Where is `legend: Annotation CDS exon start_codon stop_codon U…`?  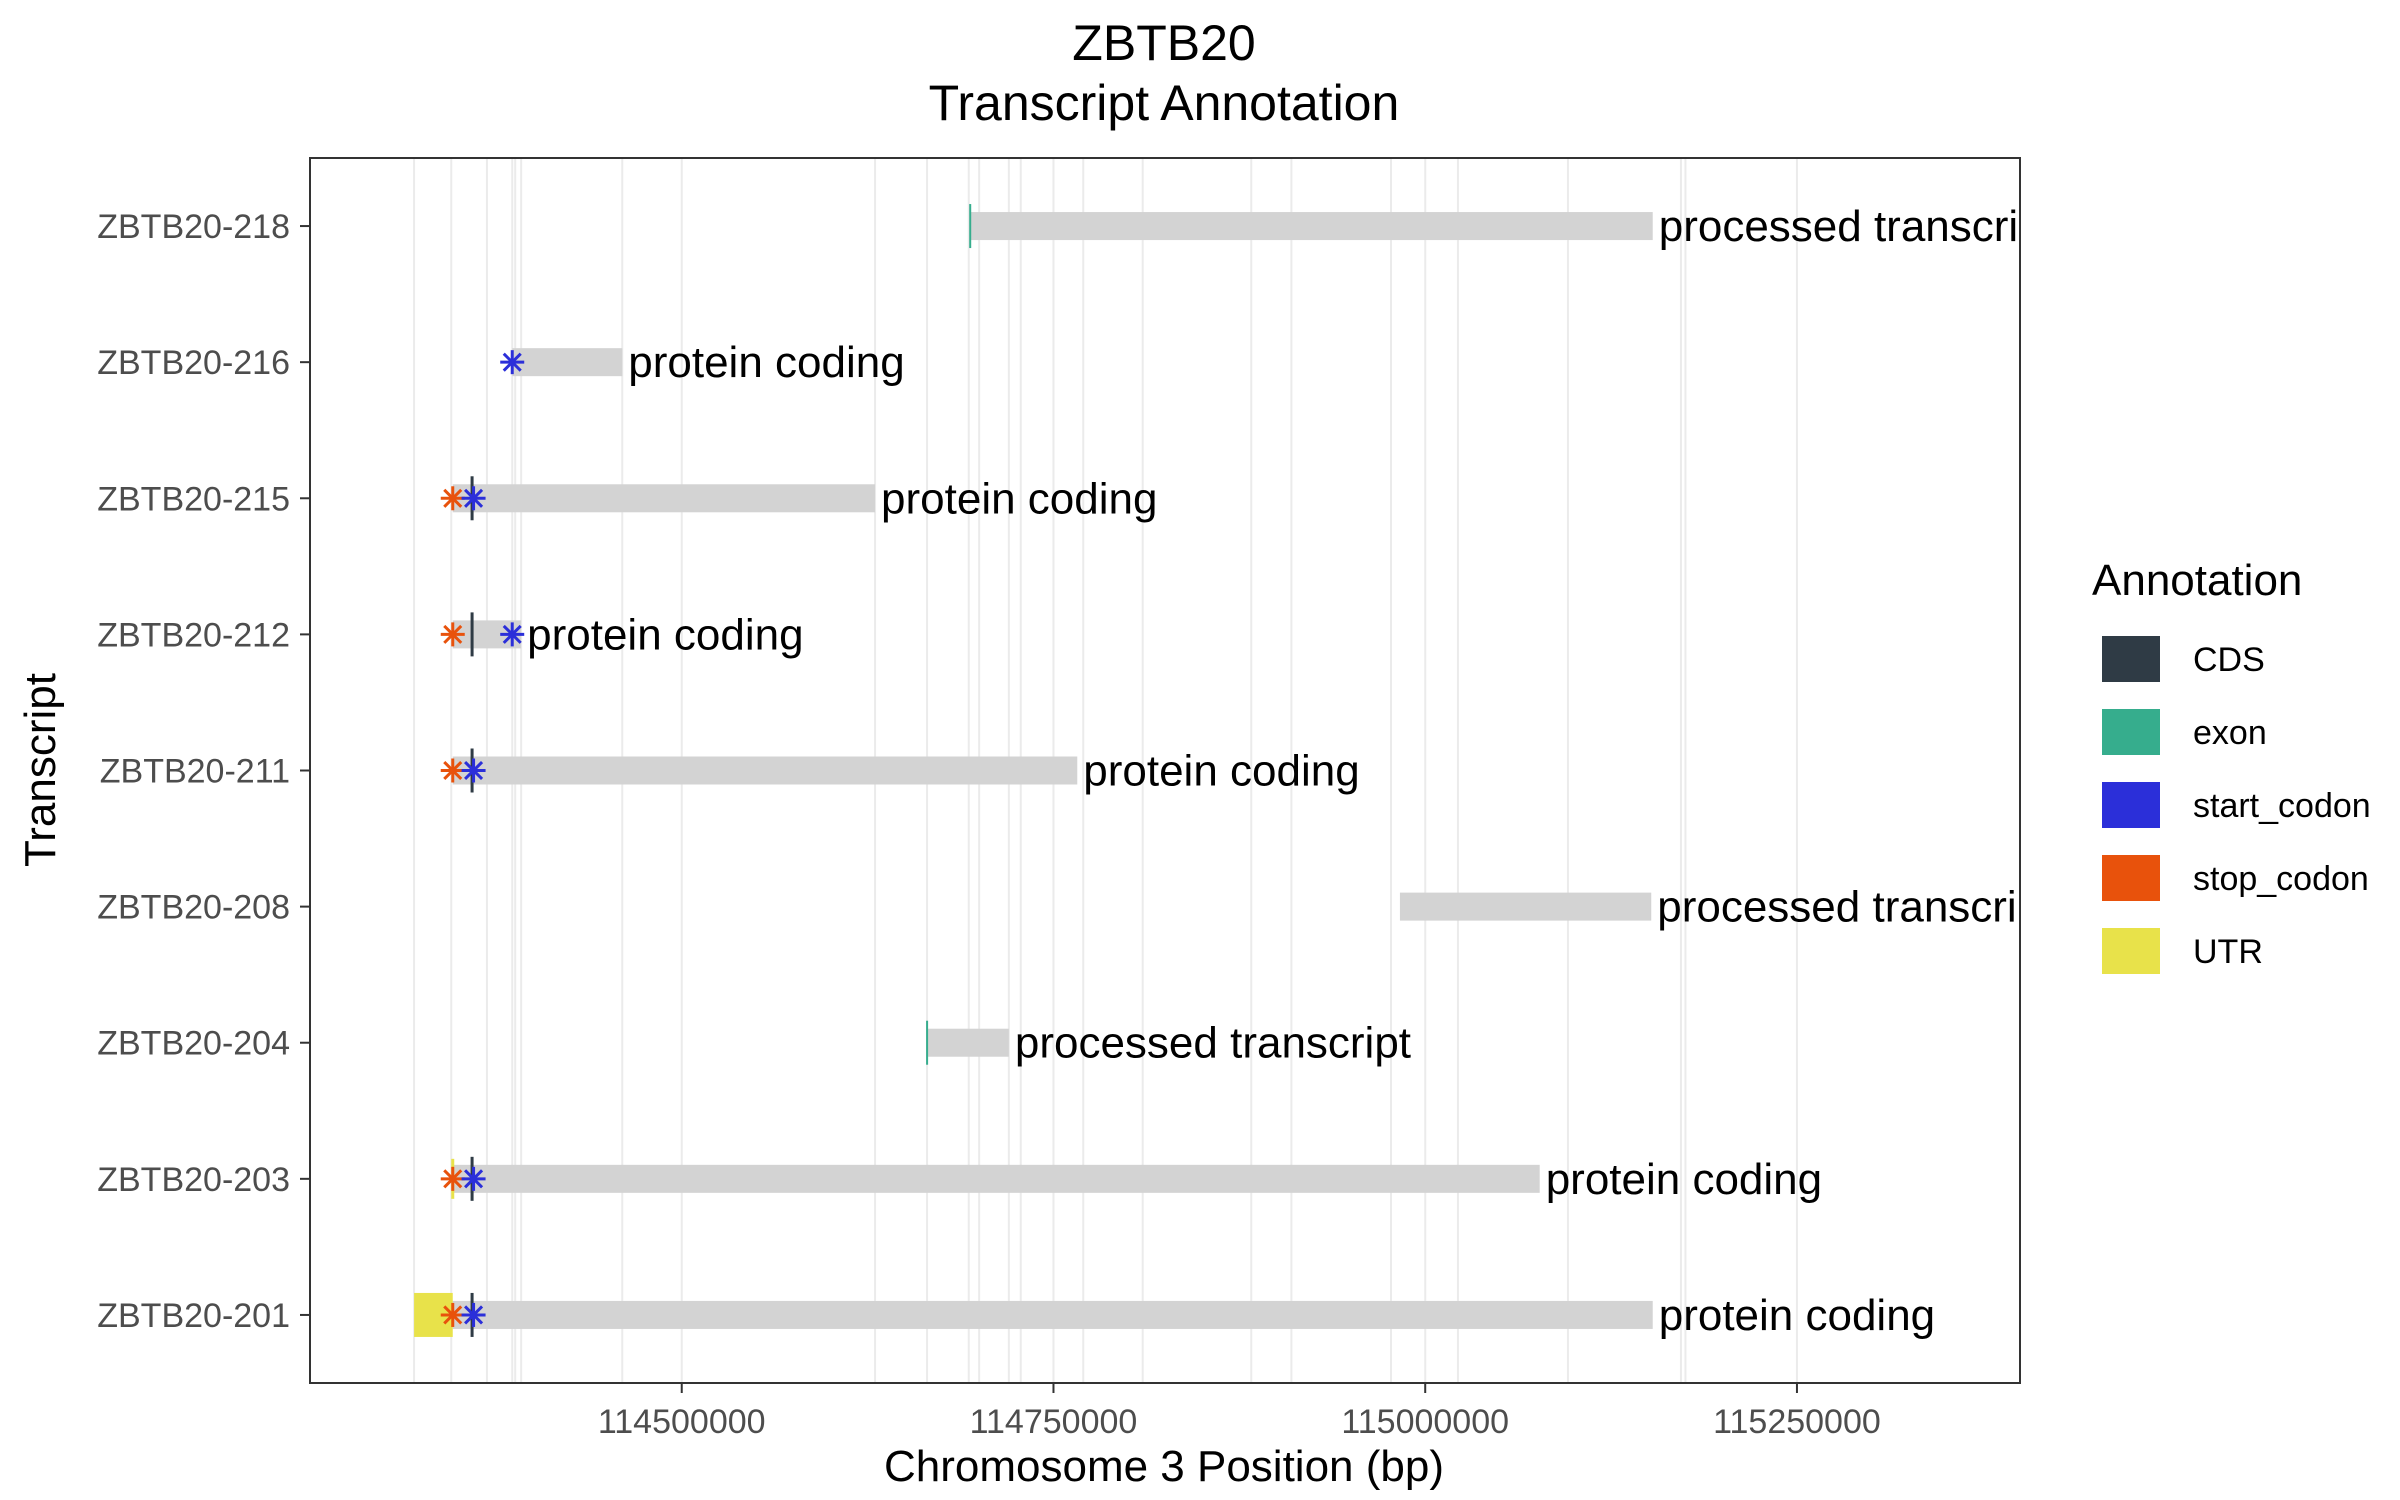 legend: Annotation CDS exon start_codon stop_codon U… is located at coordinates (2231, 765).